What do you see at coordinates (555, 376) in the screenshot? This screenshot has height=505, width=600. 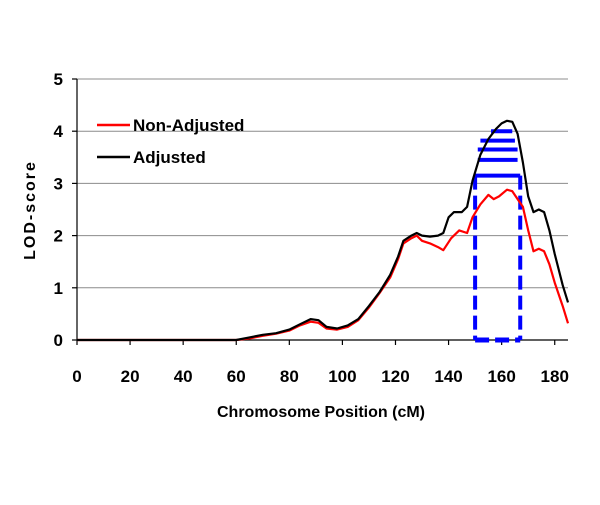 I see `x-tick-label-180: 180` at bounding box center [555, 376].